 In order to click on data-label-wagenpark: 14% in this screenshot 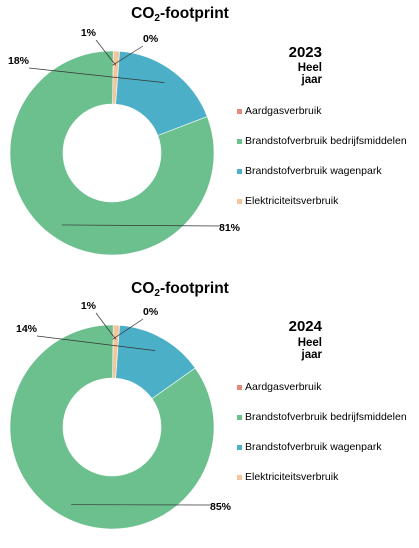, I will do `click(27, 329)`.